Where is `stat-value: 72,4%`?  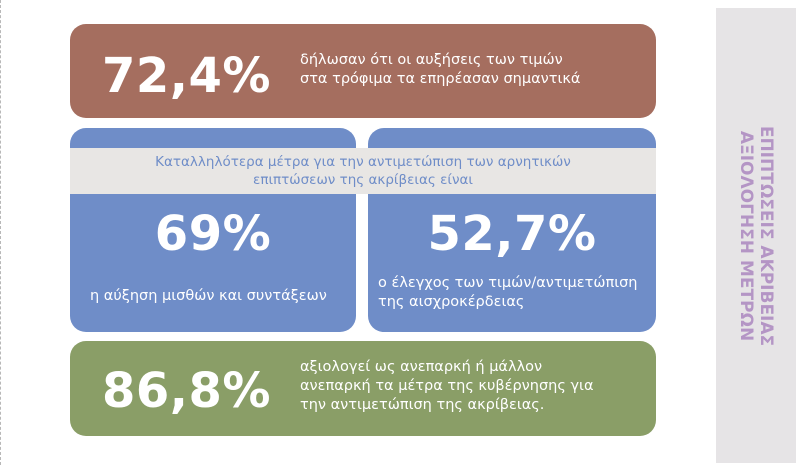 stat-value: 72,4% is located at coordinates (187, 76).